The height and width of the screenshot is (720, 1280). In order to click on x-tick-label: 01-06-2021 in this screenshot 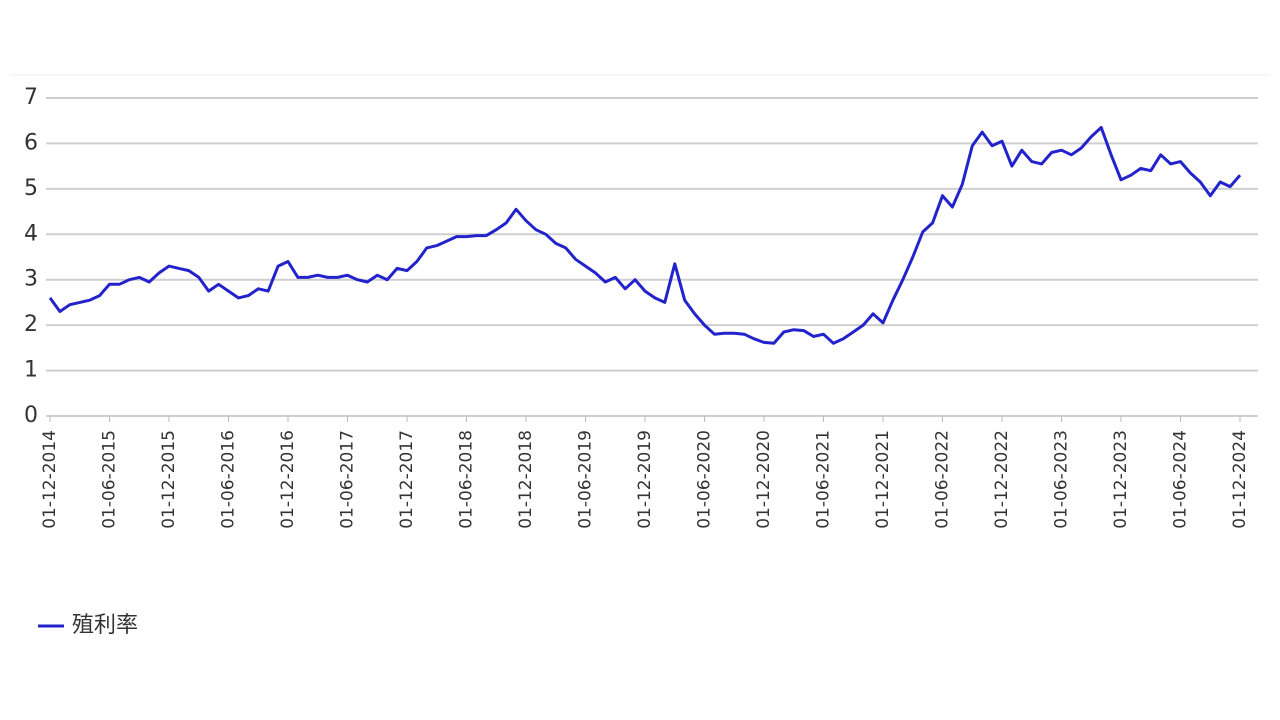, I will do `click(824, 479)`.